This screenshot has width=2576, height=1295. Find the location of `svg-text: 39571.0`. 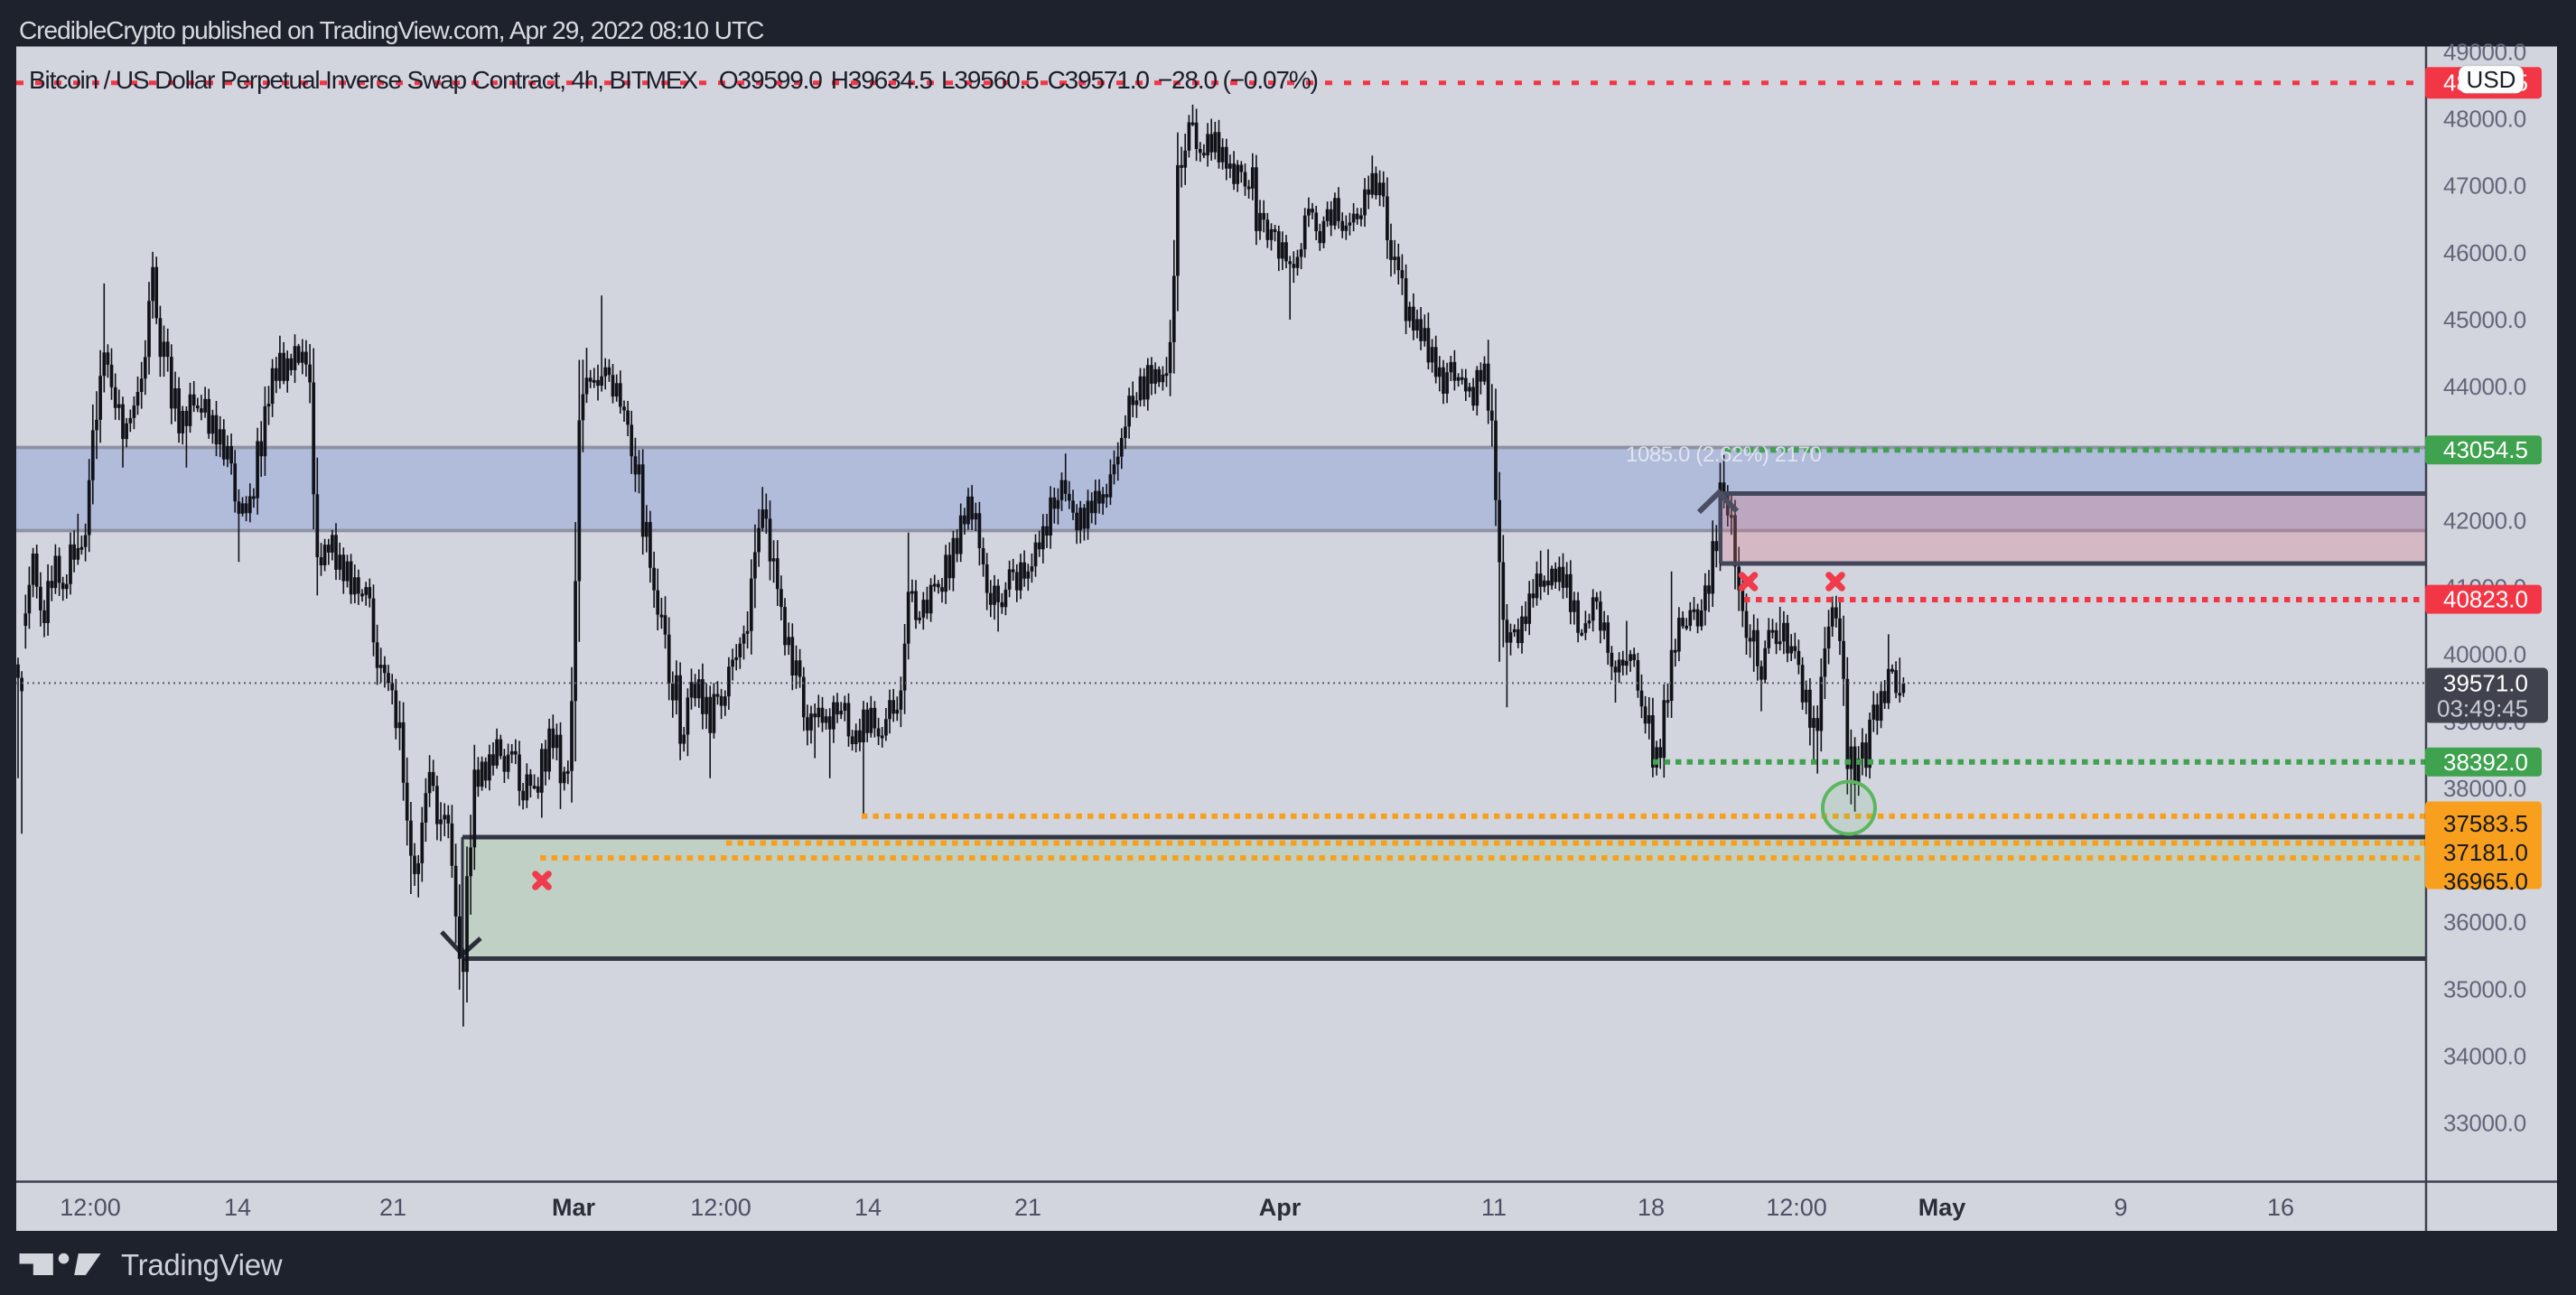

svg-text: 39571.0 is located at coordinates (2485, 683).